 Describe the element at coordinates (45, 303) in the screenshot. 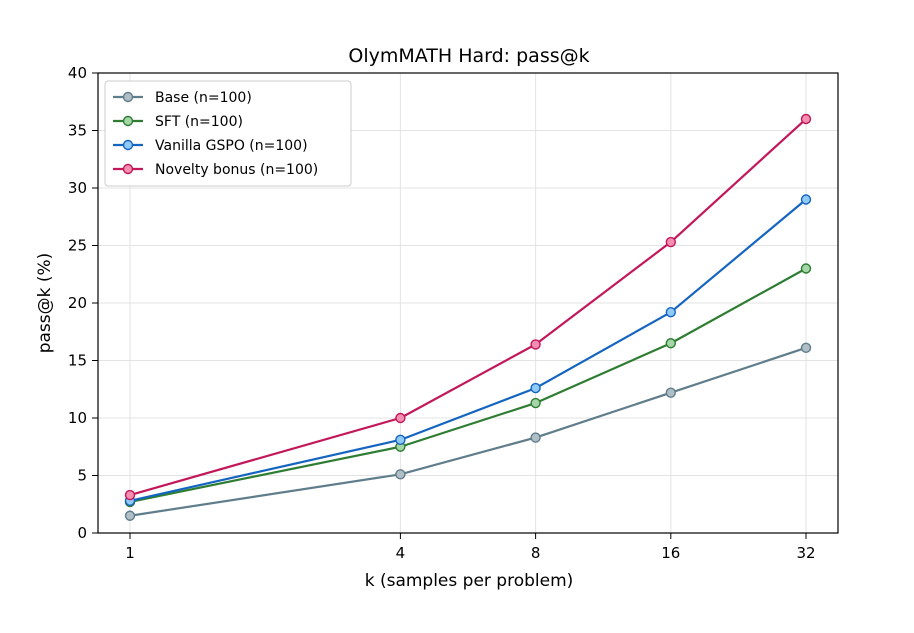

I see `y-axis-label: pass@k (%)` at that location.